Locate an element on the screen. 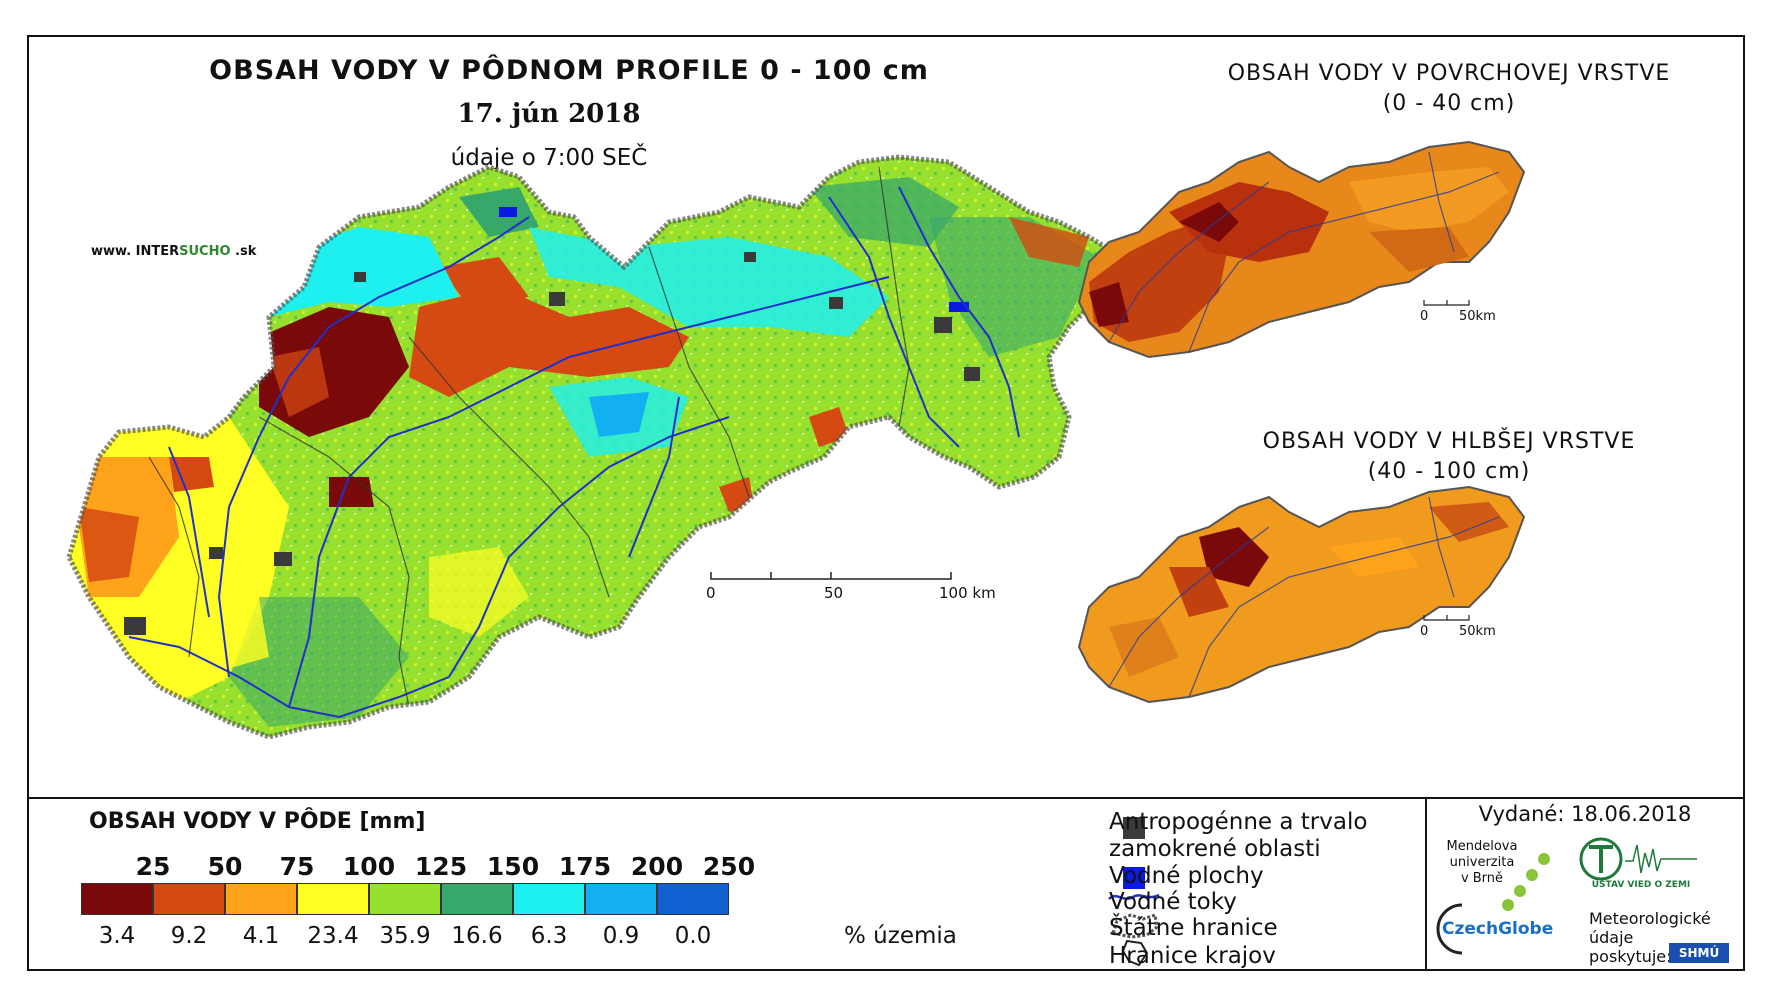  main-scale-bar is located at coordinates (831, 576).